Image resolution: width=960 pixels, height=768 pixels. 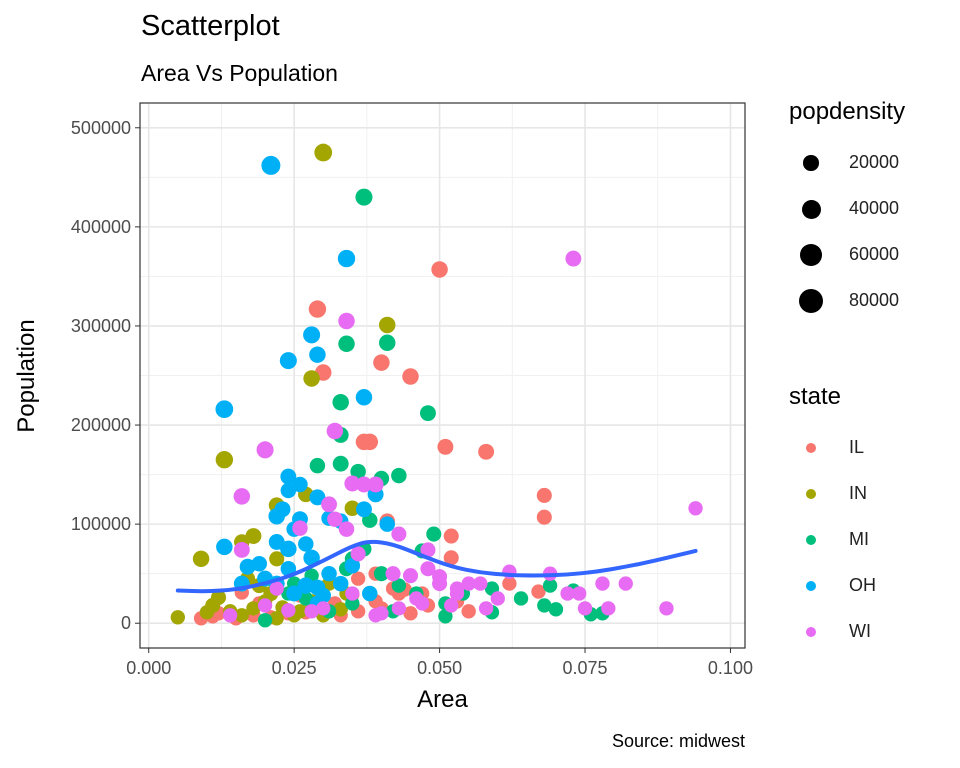 I want to click on chart-title: Scatterplot, so click(x=210, y=26).